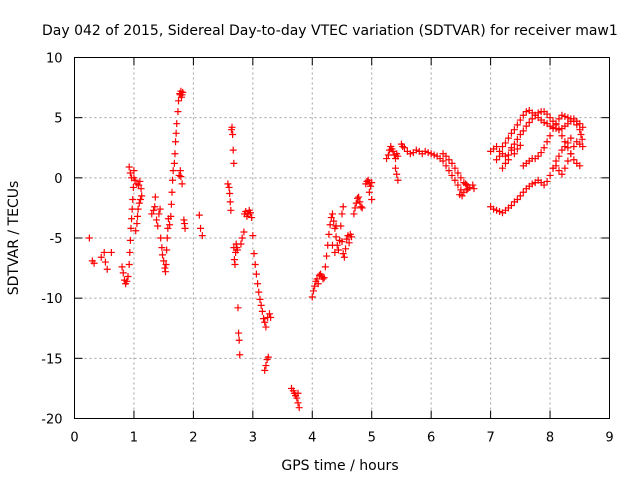 This screenshot has height=484, width=640. What do you see at coordinates (193, 438) in the screenshot?
I see `x-tick-label: 2` at bounding box center [193, 438].